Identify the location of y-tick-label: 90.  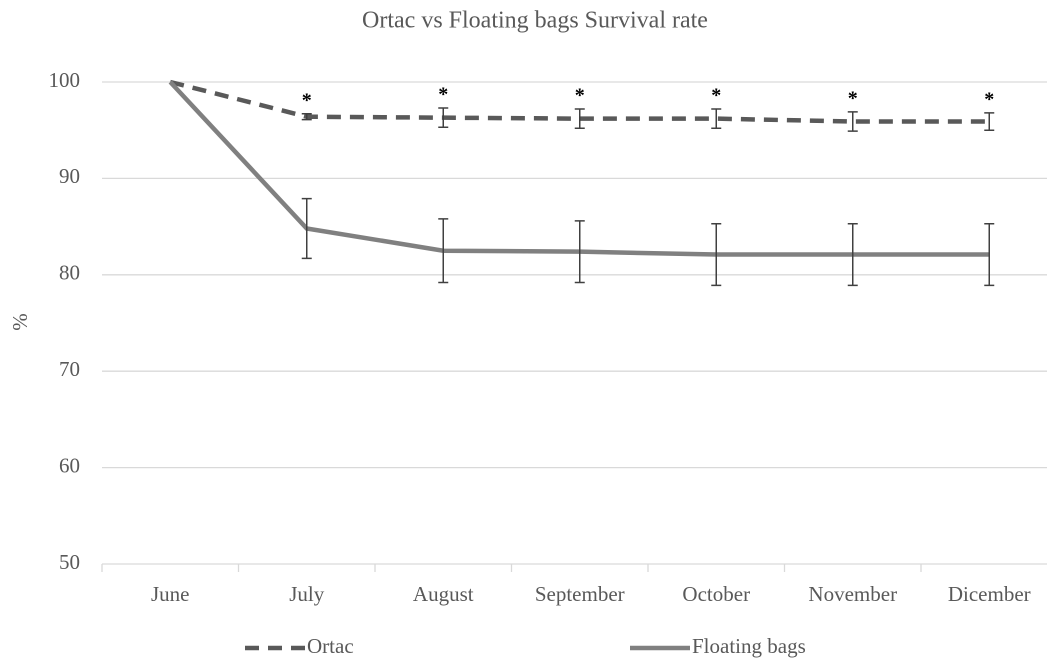
(69, 176).